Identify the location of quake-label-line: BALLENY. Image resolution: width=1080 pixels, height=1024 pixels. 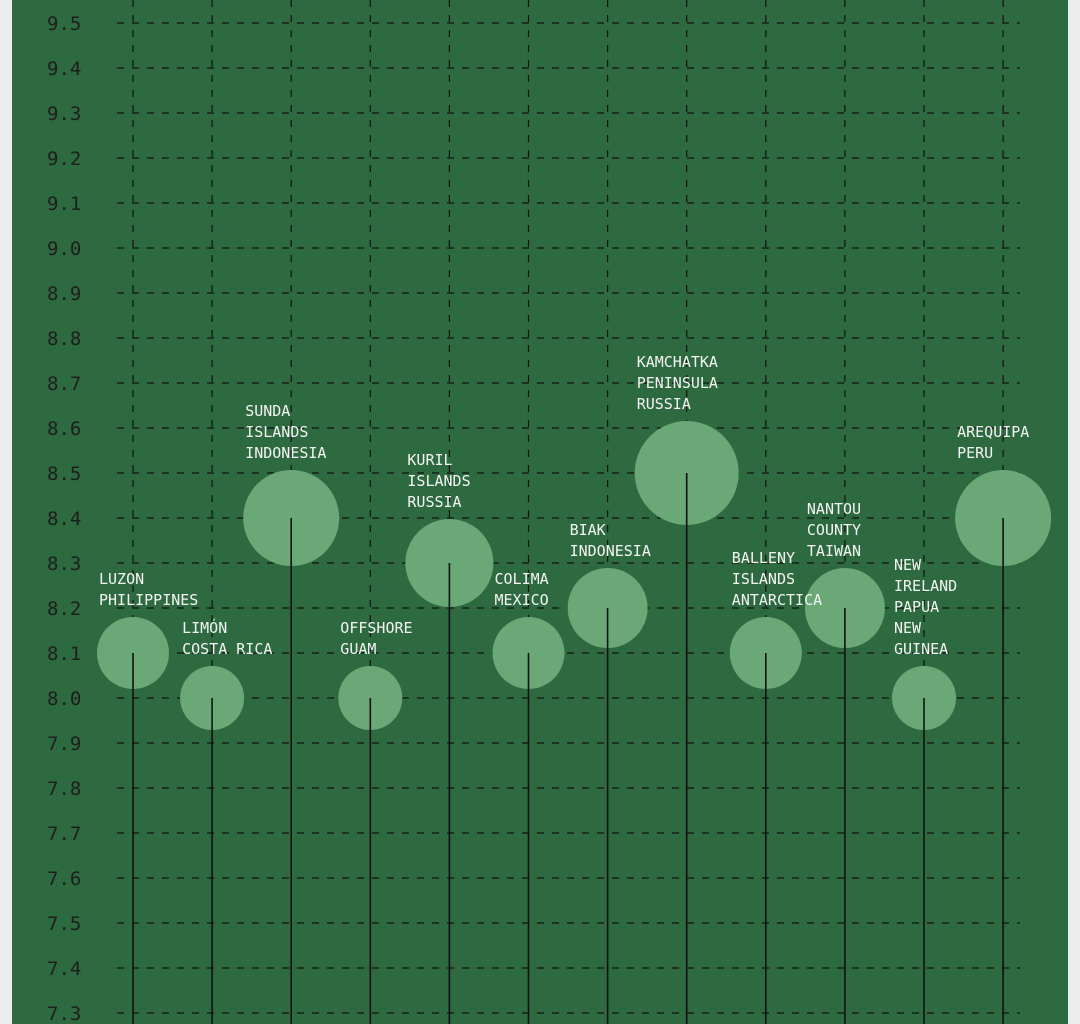
(763, 558).